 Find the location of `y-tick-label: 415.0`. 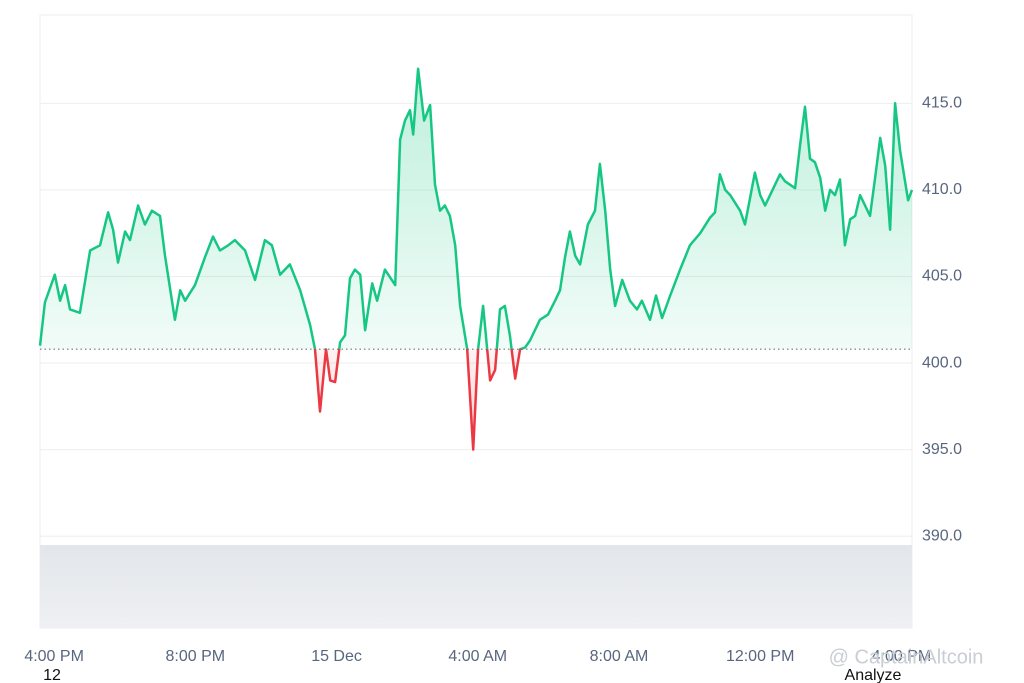

y-tick-label: 415.0 is located at coordinates (942, 103).